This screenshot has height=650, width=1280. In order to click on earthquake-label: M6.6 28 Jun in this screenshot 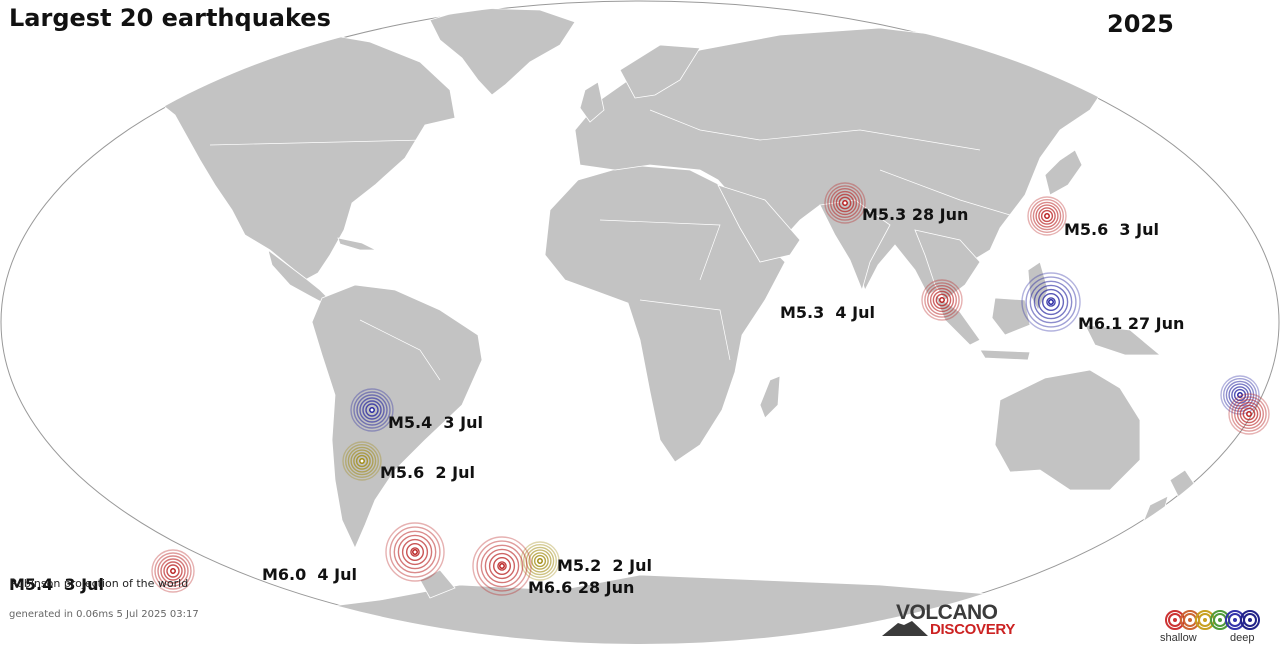, I will do `click(581, 587)`.